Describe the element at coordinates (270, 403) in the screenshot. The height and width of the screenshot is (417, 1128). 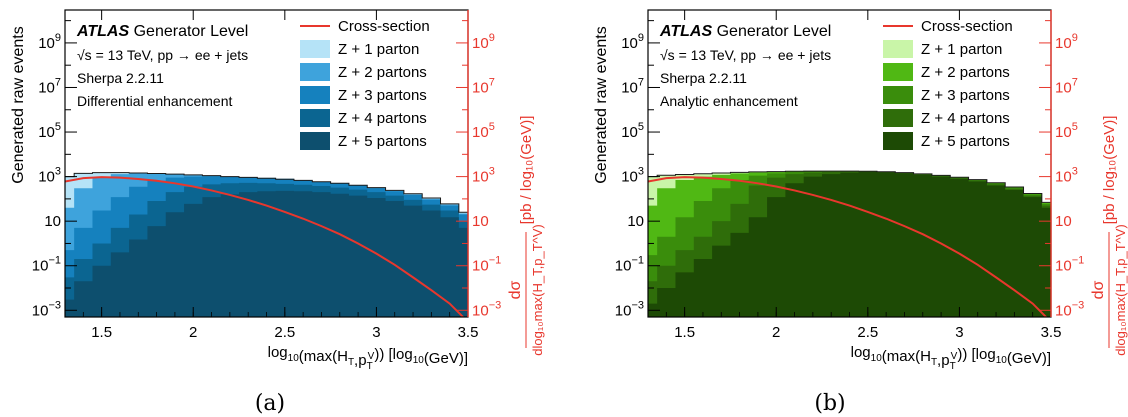
I see `caption-a: (a)` at that location.